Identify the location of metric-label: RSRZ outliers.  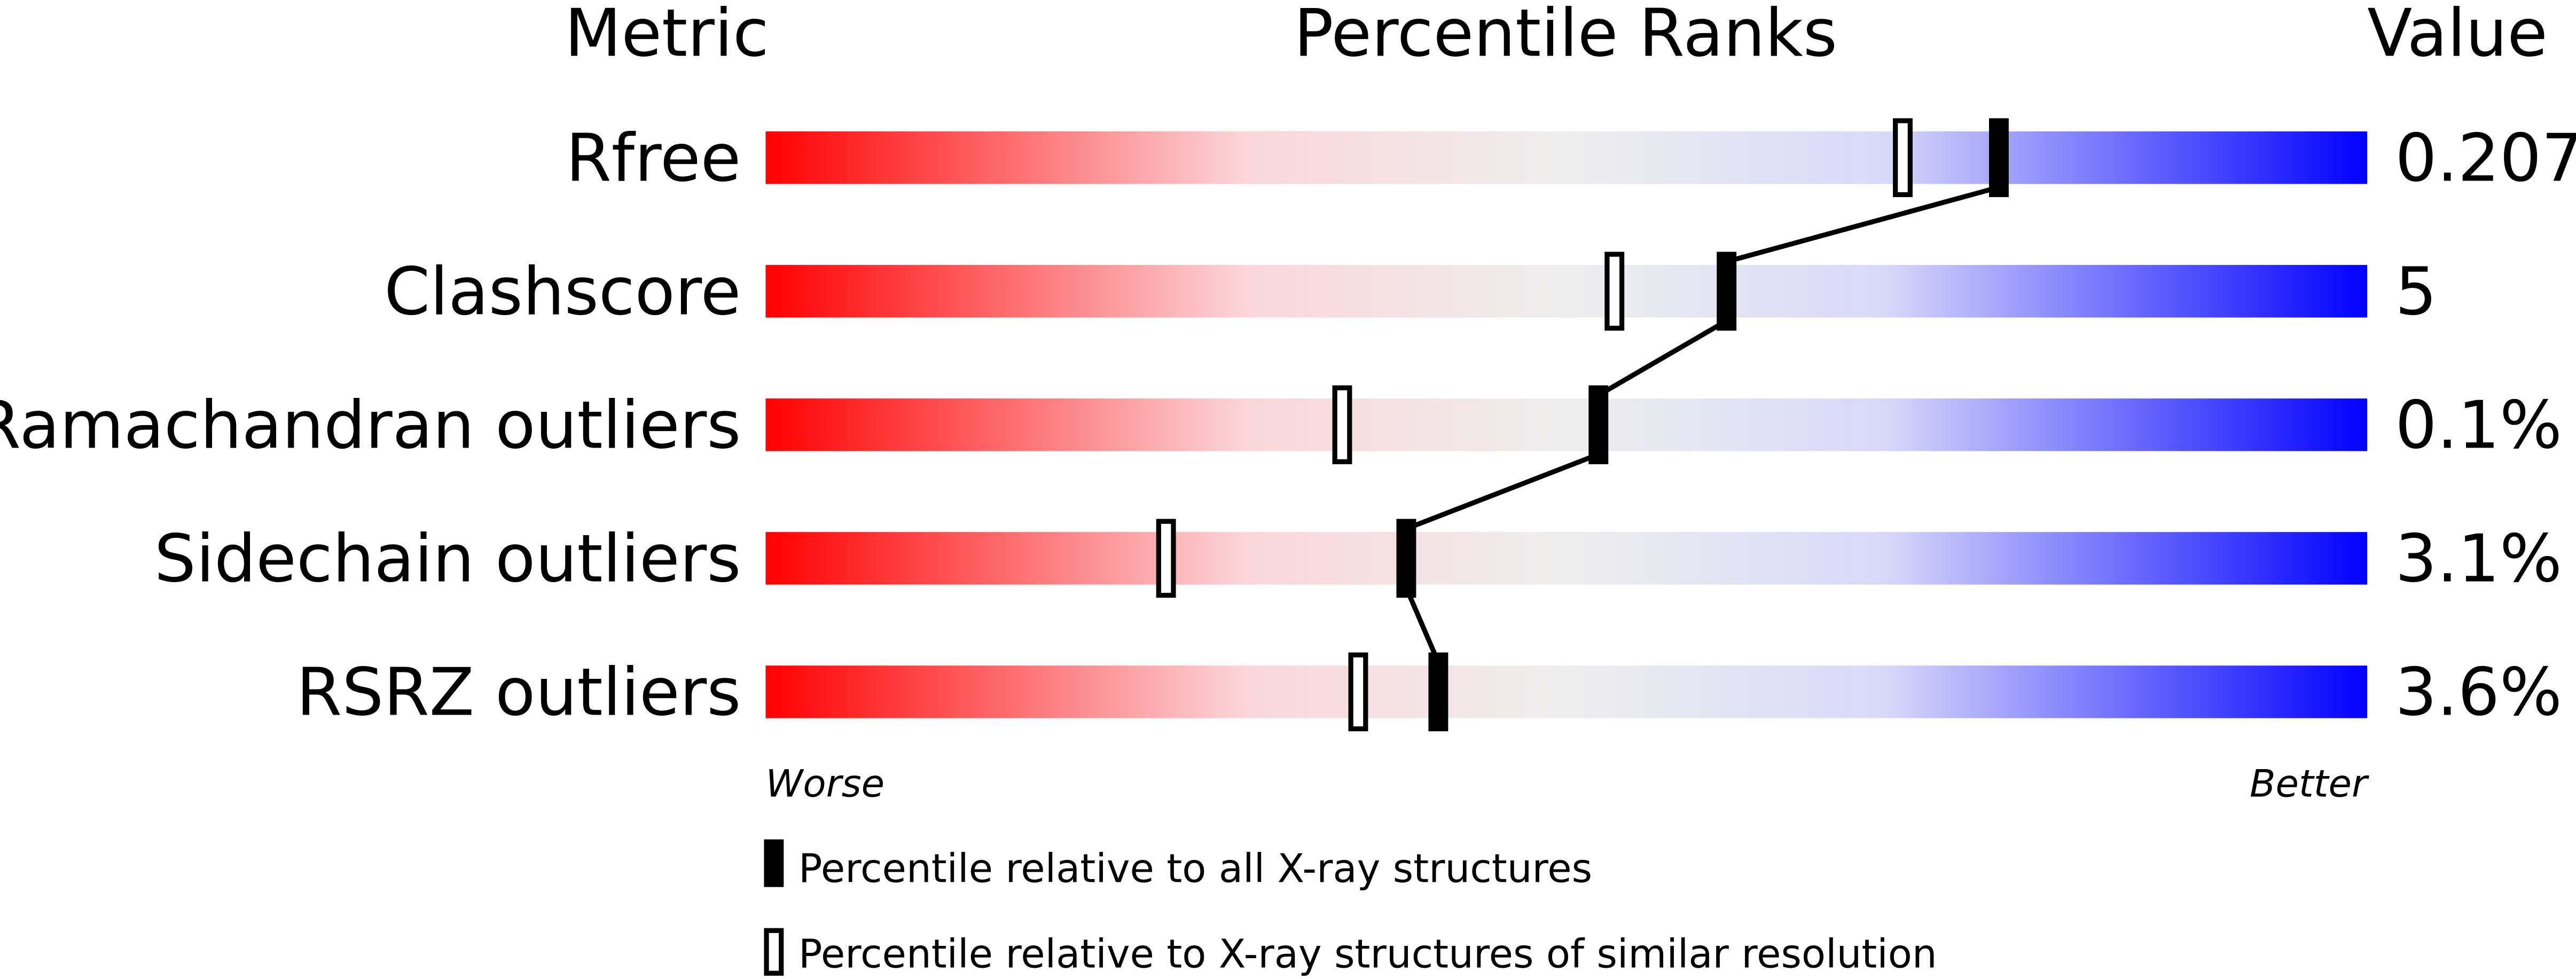
(518, 692).